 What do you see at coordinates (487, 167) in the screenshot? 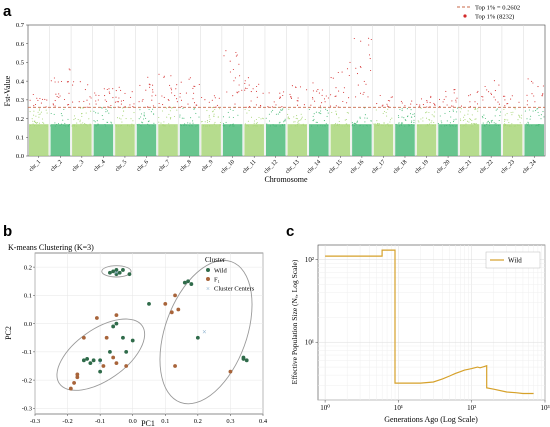
I see `x-tick-label-a: chr_22` at bounding box center [487, 167].